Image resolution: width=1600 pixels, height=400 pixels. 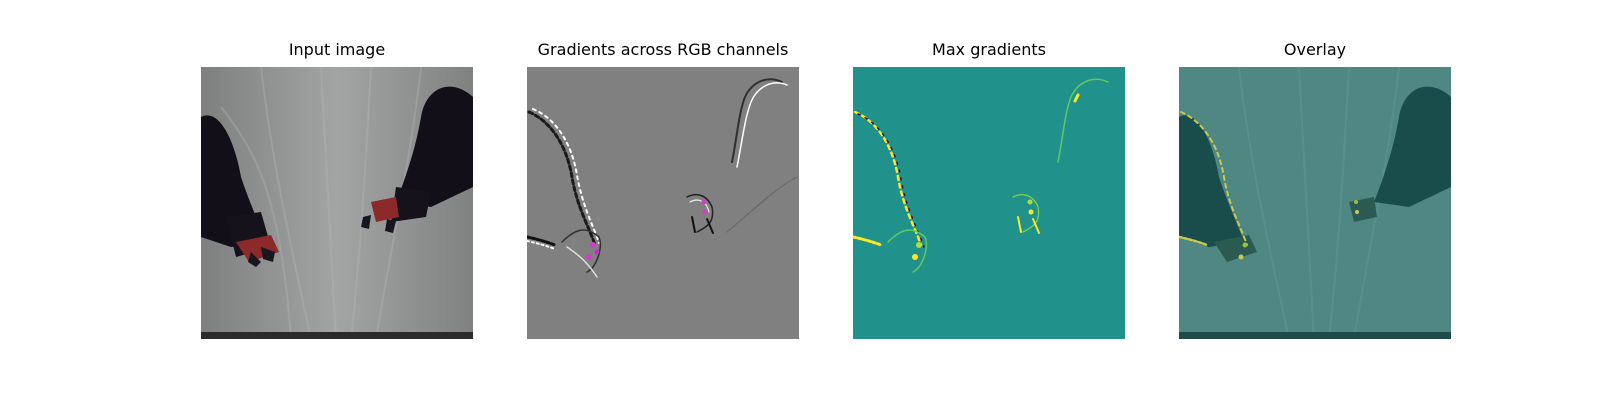 I want to click on panel-title: Overlay, so click(x=1315, y=49).